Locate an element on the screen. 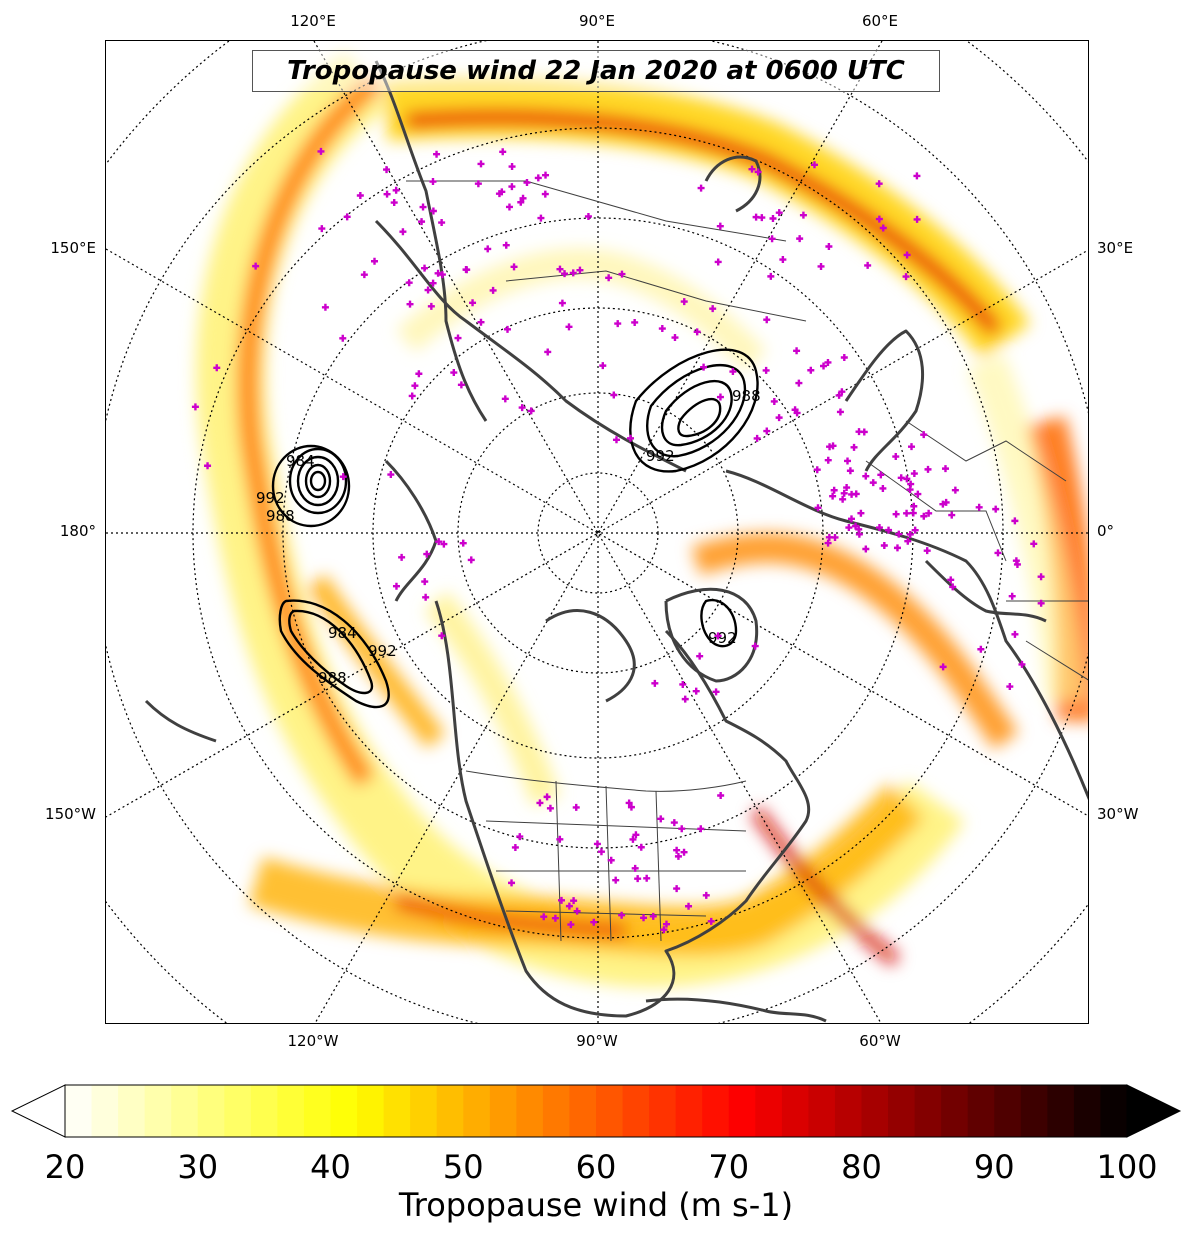 This screenshot has width=1192, height=1238. wind-band-canada is located at coordinates (492, 698).